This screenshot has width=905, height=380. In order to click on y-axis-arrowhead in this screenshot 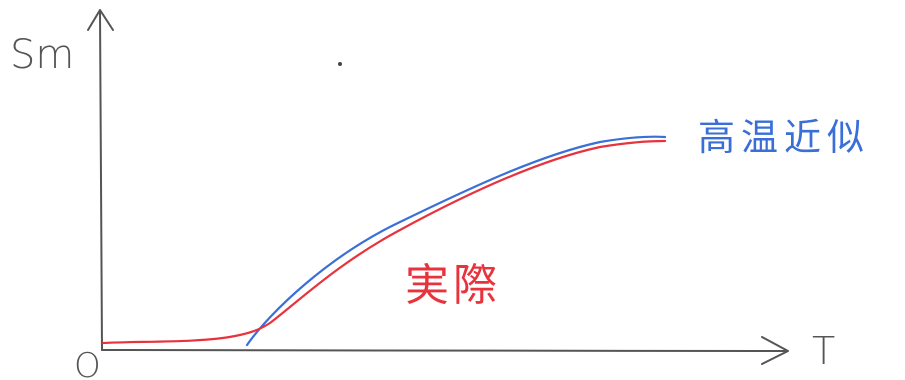, I will do `click(100, 20)`.